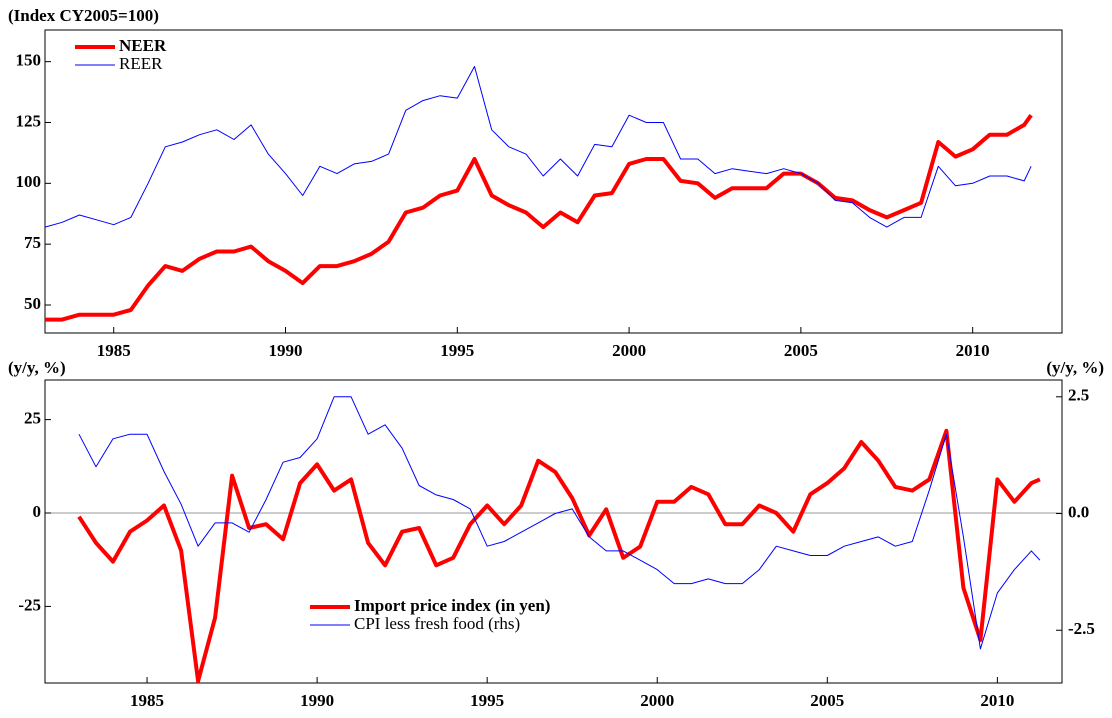 The height and width of the screenshot is (718, 1112). What do you see at coordinates (32, 418) in the screenshot?
I see `y-tick-label: 25` at bounding box center [32, 418].